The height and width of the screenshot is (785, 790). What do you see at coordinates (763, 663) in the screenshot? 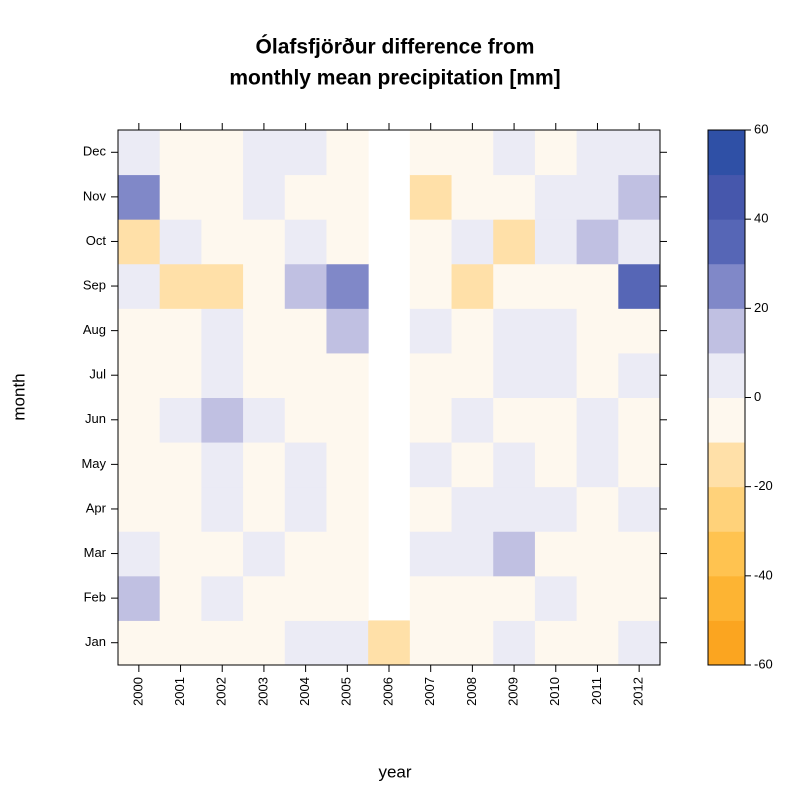
I see `colorbar-tick-label: -60` at bounding box center [763, 663].